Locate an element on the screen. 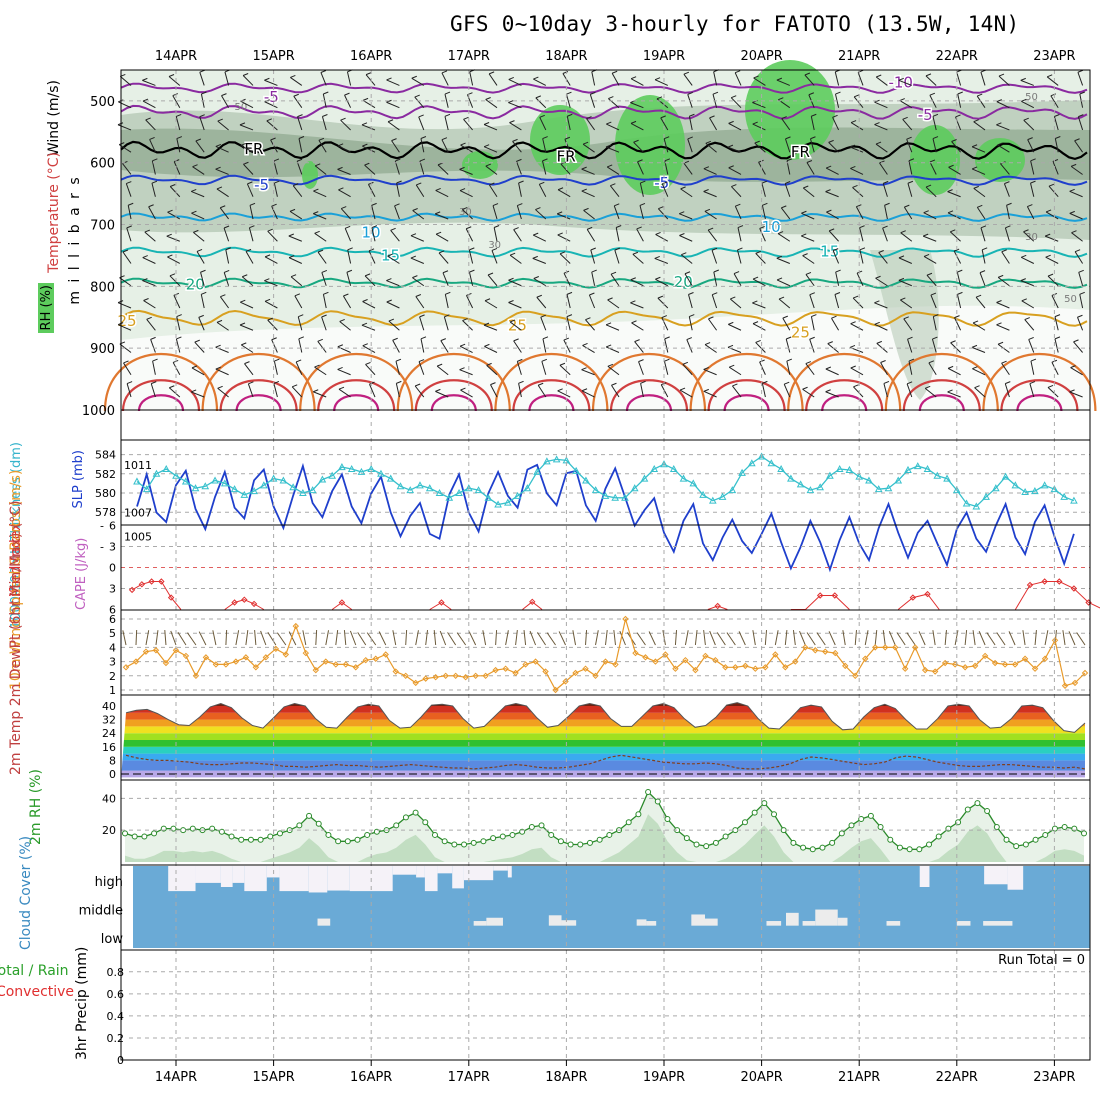  lifted-tick-label: 3 is located at coordinates (112, 547).